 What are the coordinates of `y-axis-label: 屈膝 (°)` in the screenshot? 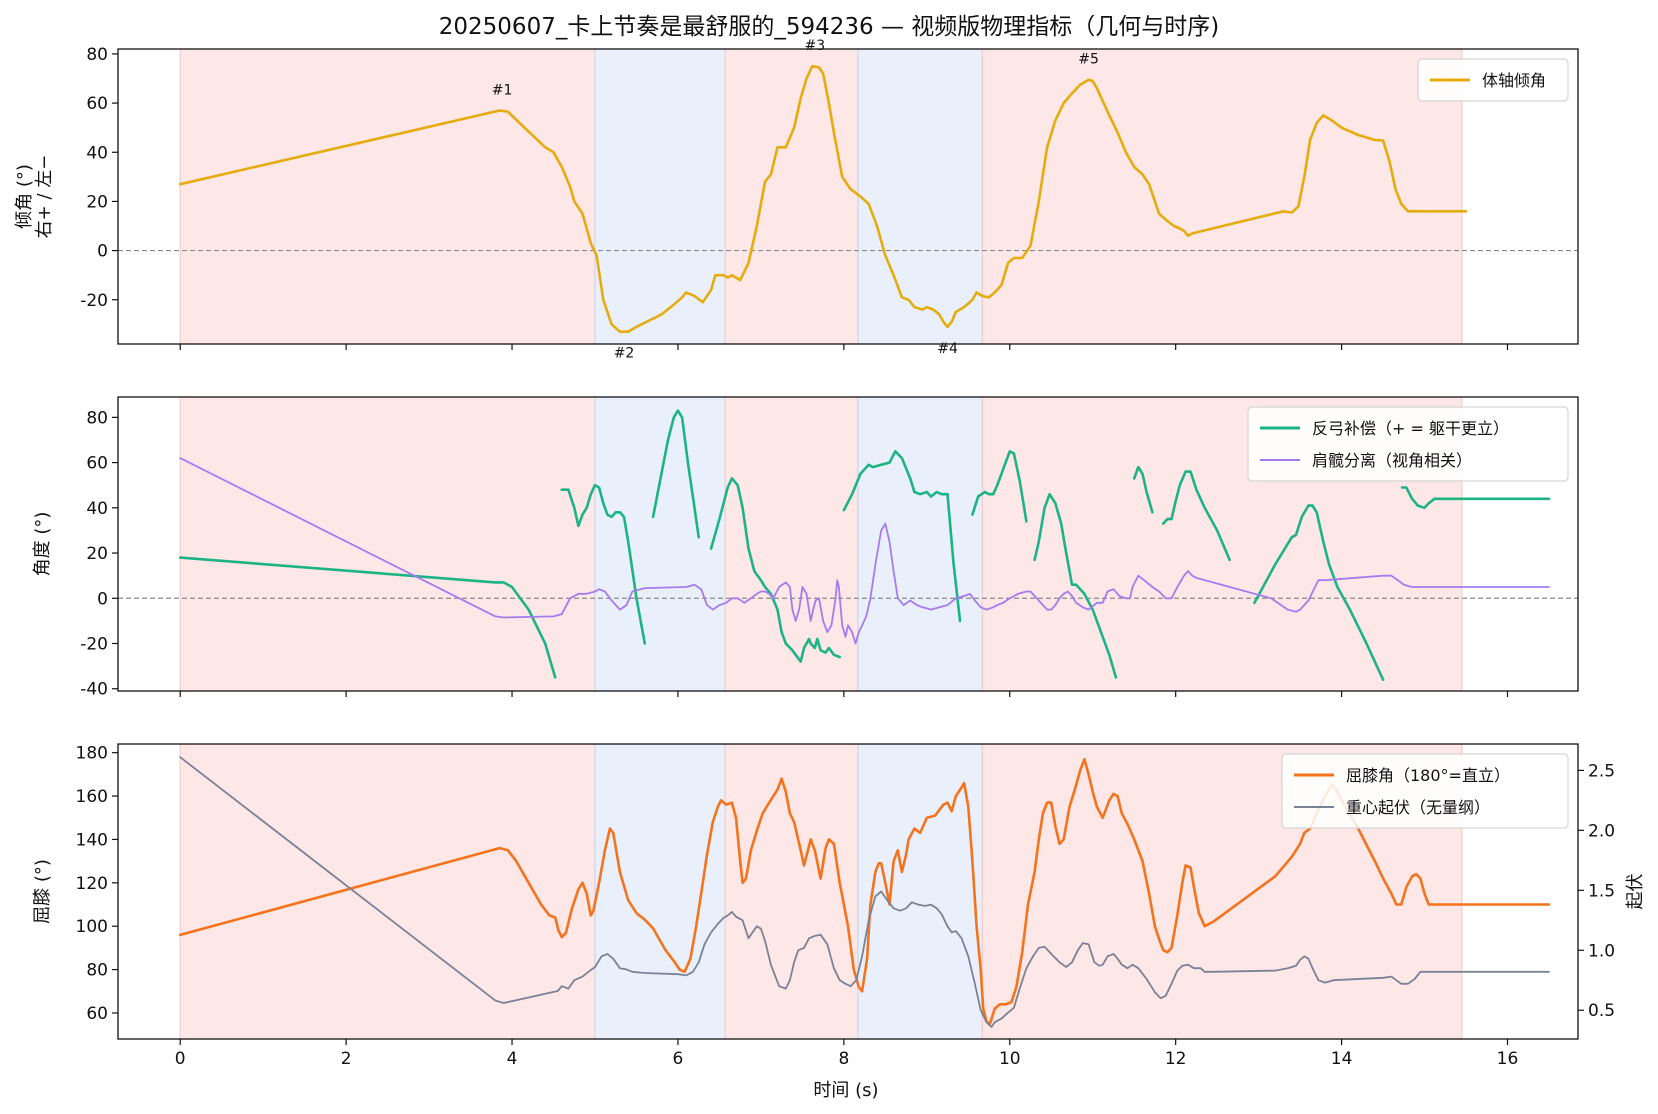 It's located at (42, 891).